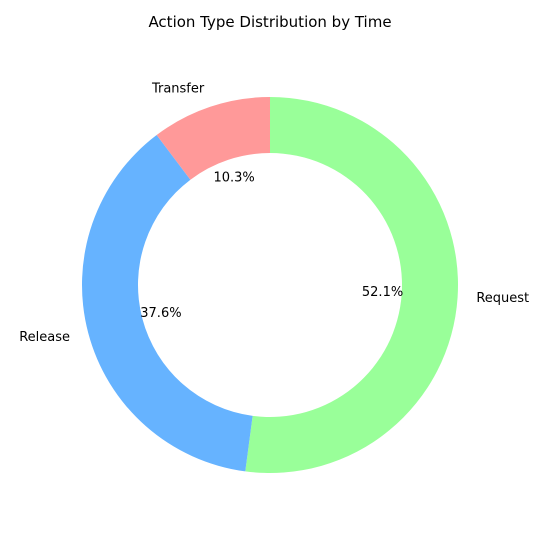 This screenshot has width=550, height=550. Describe the element at coordinates (502, 298) in the screenshot. I see `slice-label-request: Request` at that location.